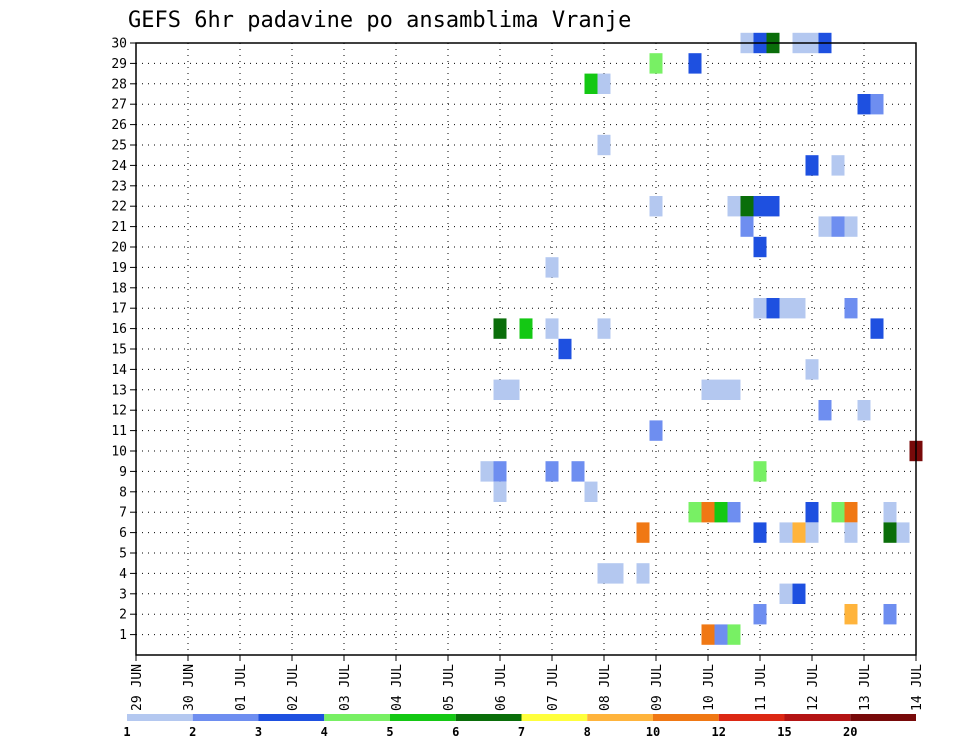 The height and width of the screenshot is (742, 960). What do you see at coordinates (119, 125) in the screenshot?
I see `y-tick-label: 26` at bounding box center [119, 125].